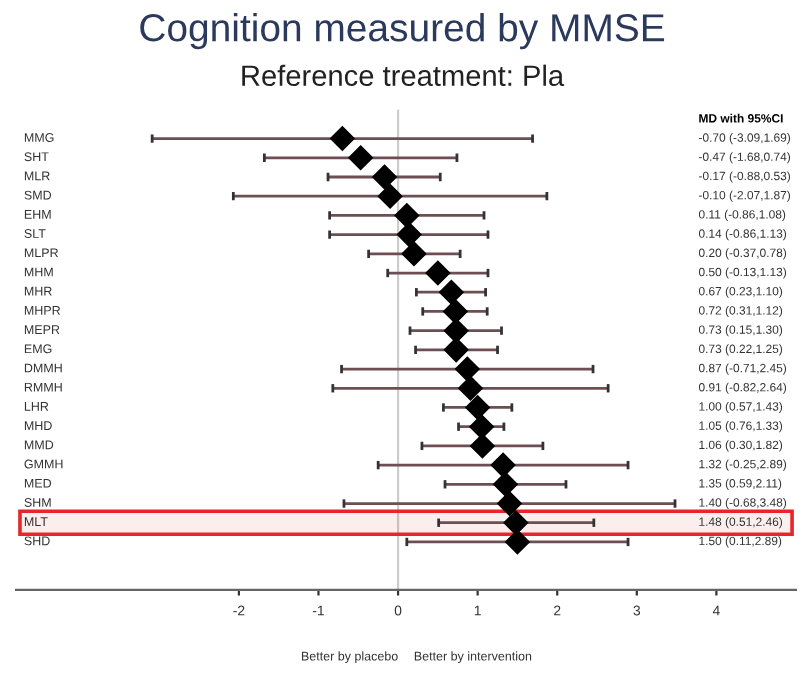 The image size is (804, 686). I want to click on chart-subtitle: Reference treatment: Pla, so click(403, 75).